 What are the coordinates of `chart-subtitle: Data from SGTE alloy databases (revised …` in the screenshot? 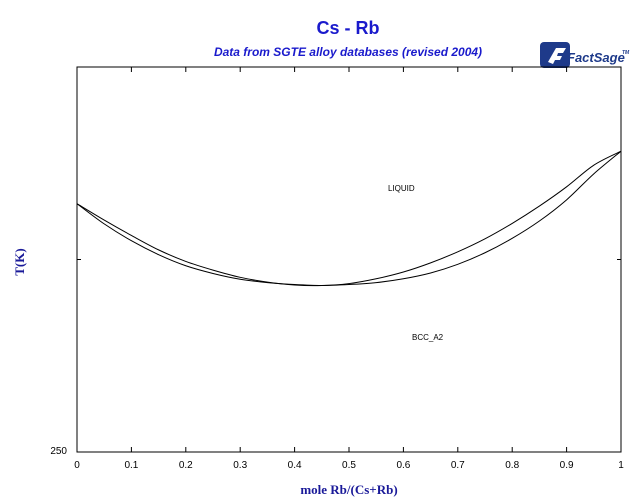 It's located at (348, 52).